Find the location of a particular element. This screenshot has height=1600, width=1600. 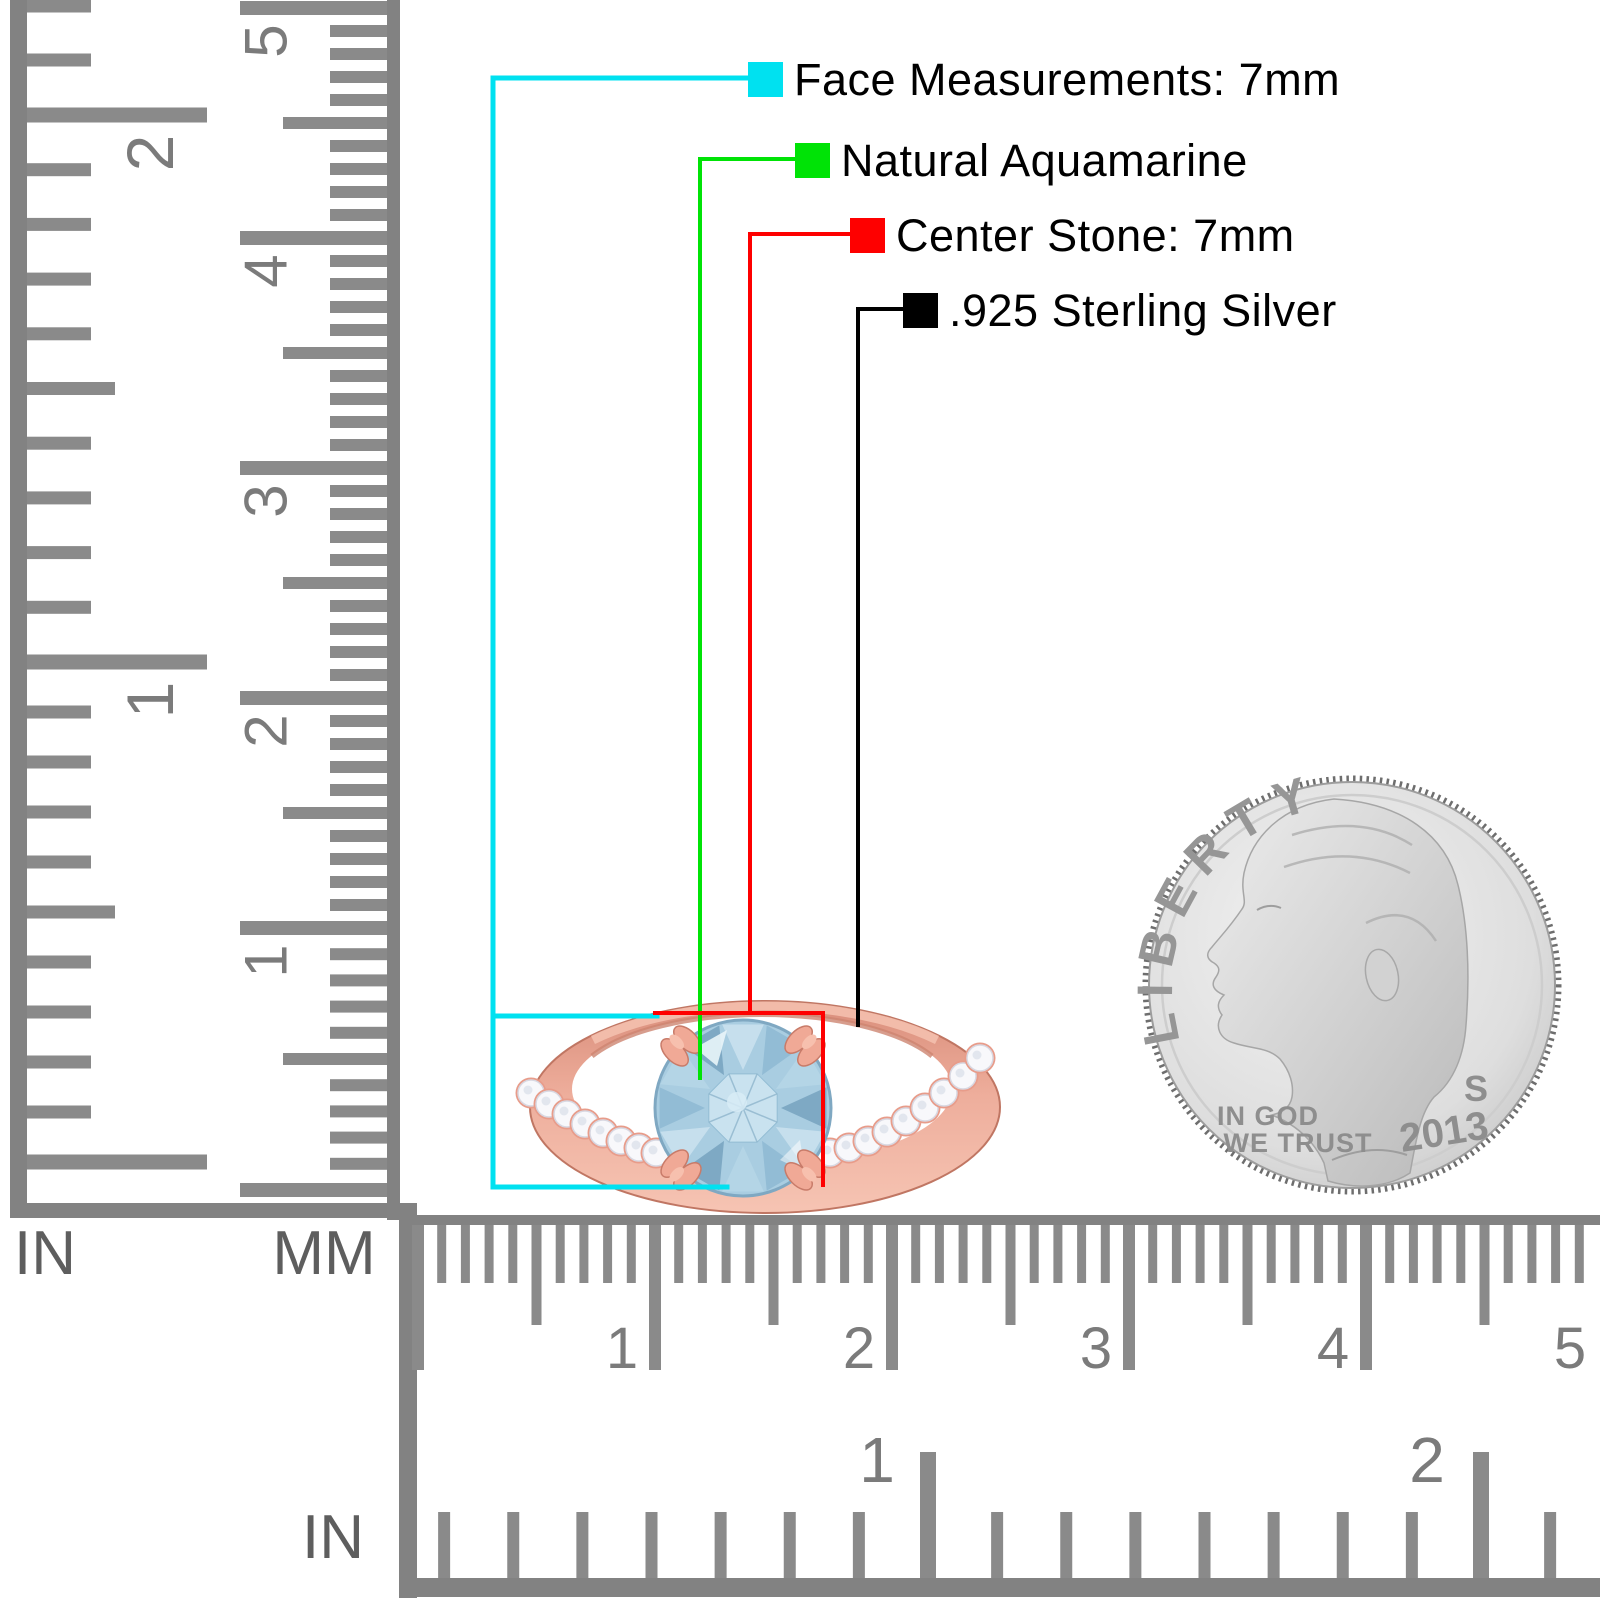

ring-photo is located at coordinates (758, 1107).